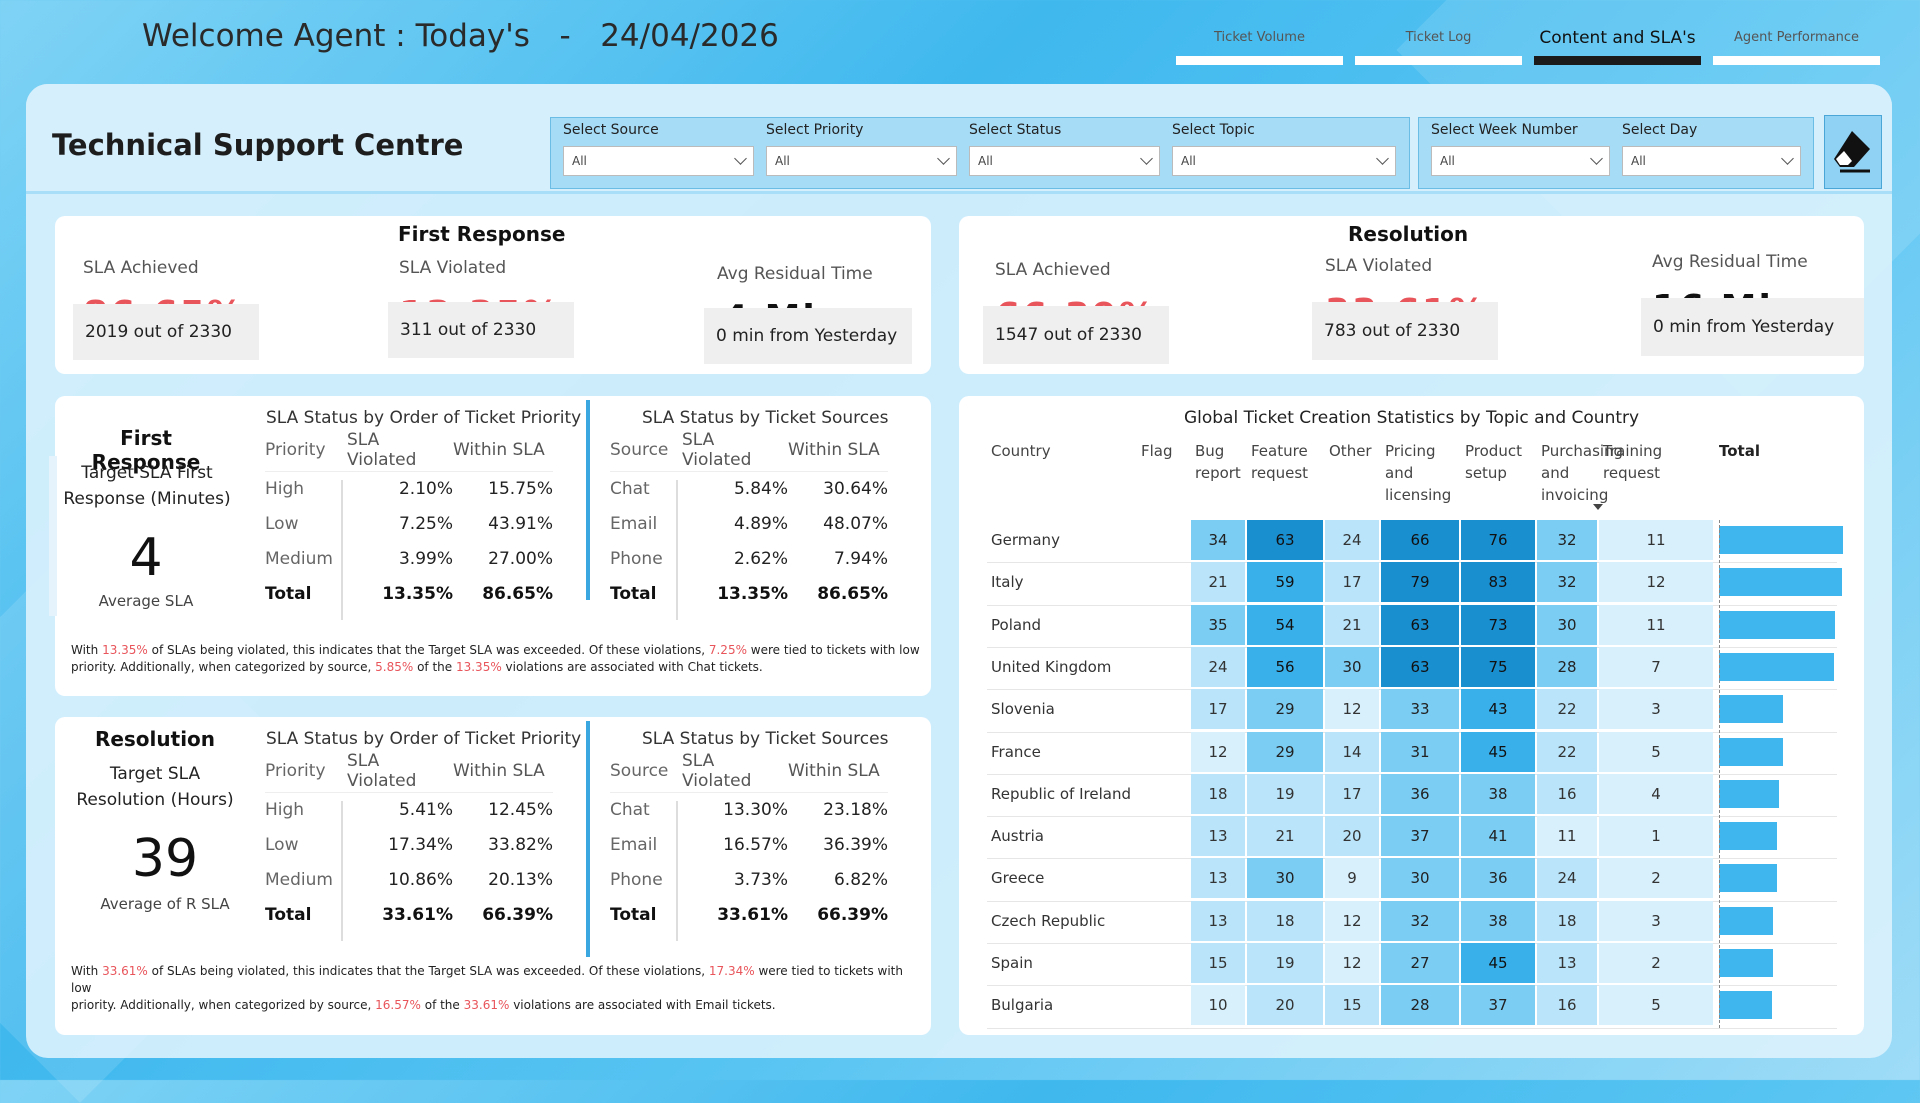 The image size is (1920, 1103). I want to click on matrix-country-label: Greece, so click(1018, 878).